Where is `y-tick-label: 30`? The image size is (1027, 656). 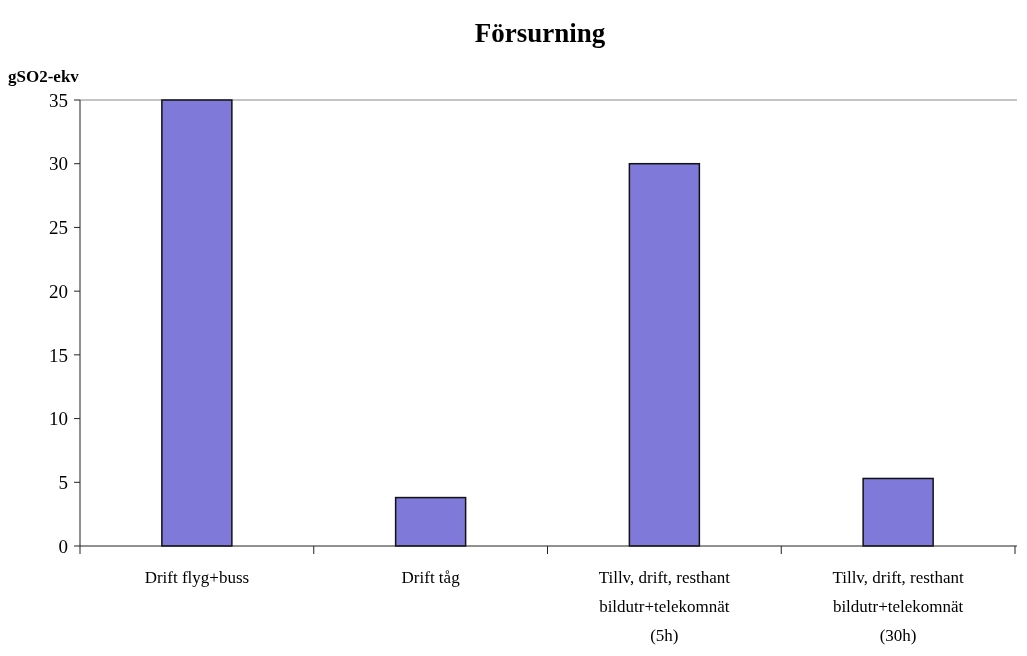
y-tick-label: 30 is located at coordinates (58, 164).